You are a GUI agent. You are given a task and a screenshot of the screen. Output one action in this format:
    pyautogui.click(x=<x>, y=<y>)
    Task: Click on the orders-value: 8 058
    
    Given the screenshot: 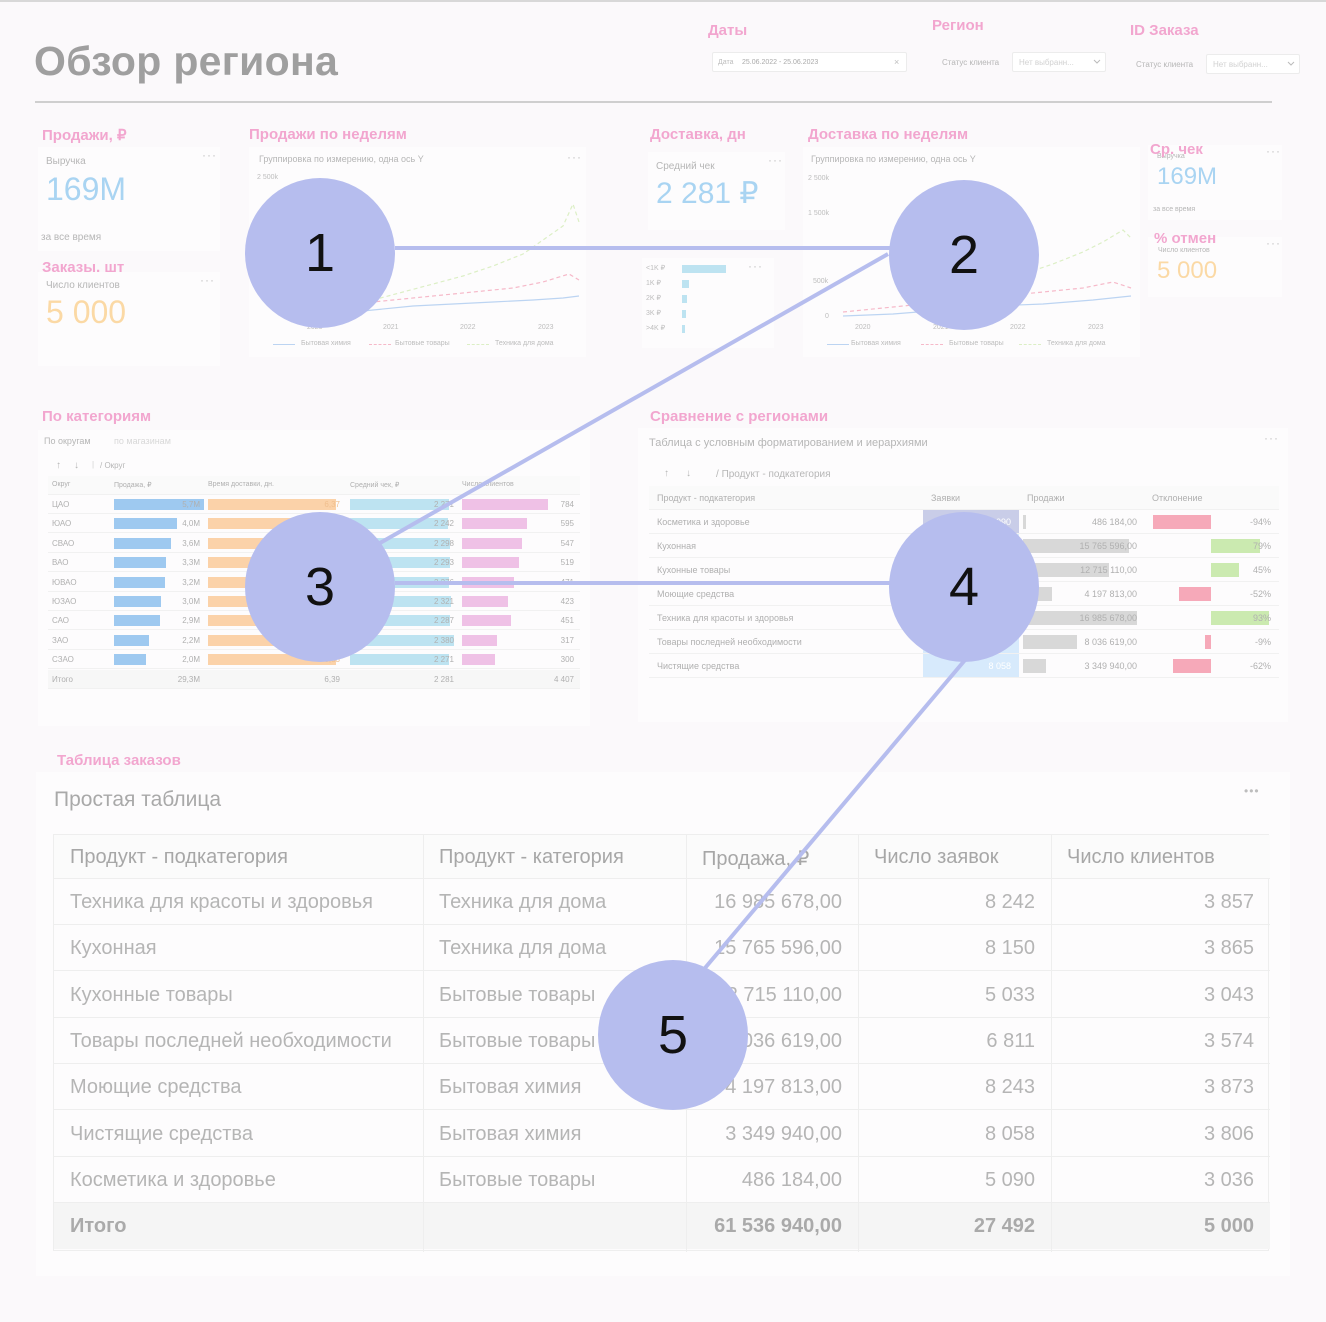 What is the action you would take?
    pyautogui.click(x=999, y=666)
    